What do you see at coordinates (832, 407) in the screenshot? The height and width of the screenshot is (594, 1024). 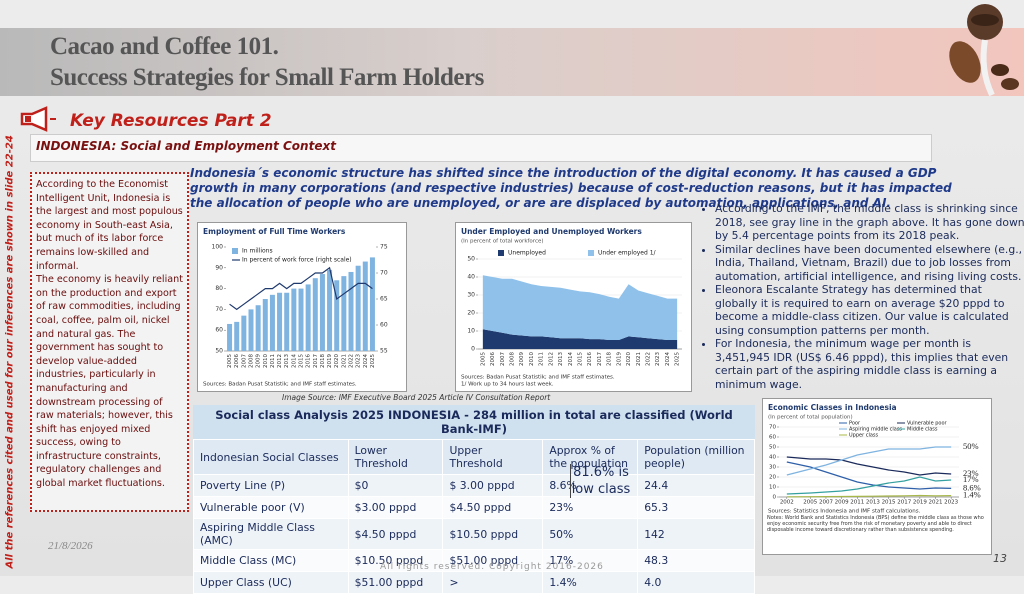 I see `chart-title: Economic Classes in Indonesia` at bounding box center [832, 407].